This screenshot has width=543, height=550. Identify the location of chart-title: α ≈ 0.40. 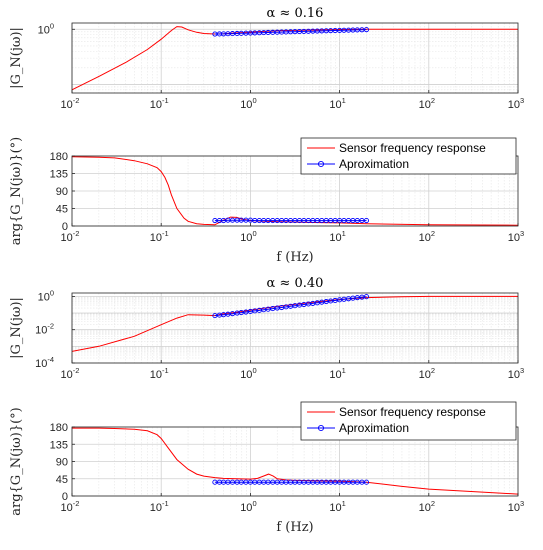
(295, 283).